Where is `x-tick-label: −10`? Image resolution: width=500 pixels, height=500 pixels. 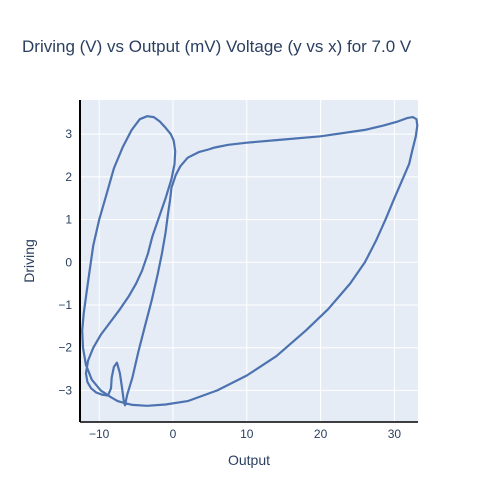
x-tick-label: −10 is located at coordinates (99, 434).